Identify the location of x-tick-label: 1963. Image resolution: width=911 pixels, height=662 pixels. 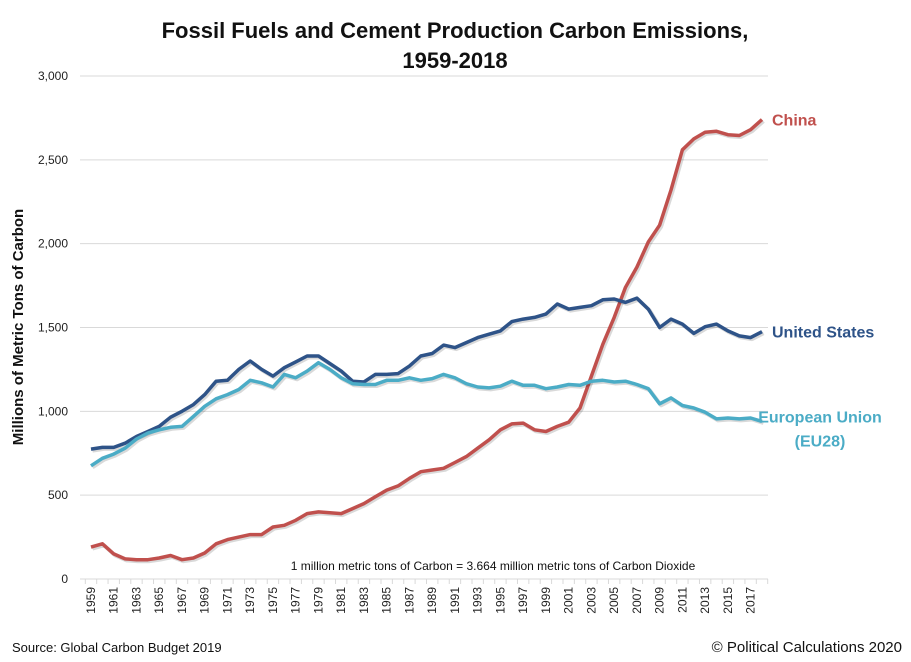
(136, 600).